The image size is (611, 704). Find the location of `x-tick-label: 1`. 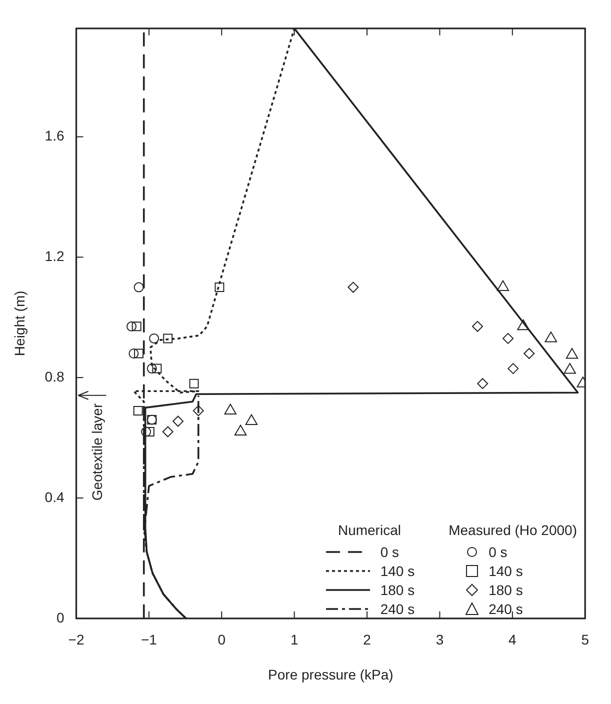

x-tick-label: 1 is located at coordinates (294, 640).